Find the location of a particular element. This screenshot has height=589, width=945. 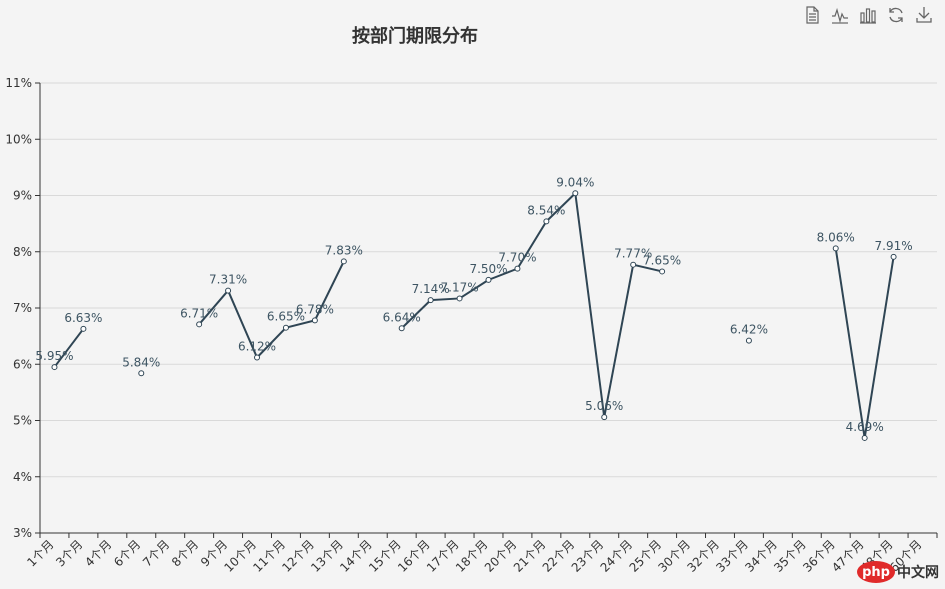

chart-title: 按部门期限分布 is located at coordinates (415, 36).